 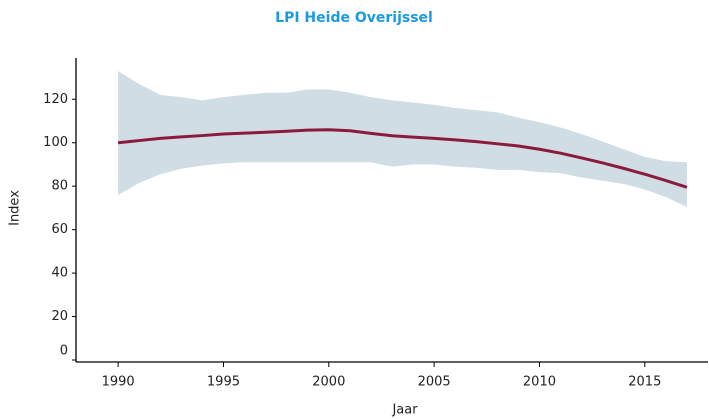 What do you see at coordinates (354, 18) in the screenshot?
I see `chart-title: LPI Heide Overijssel` at bounding box center [354, 18].